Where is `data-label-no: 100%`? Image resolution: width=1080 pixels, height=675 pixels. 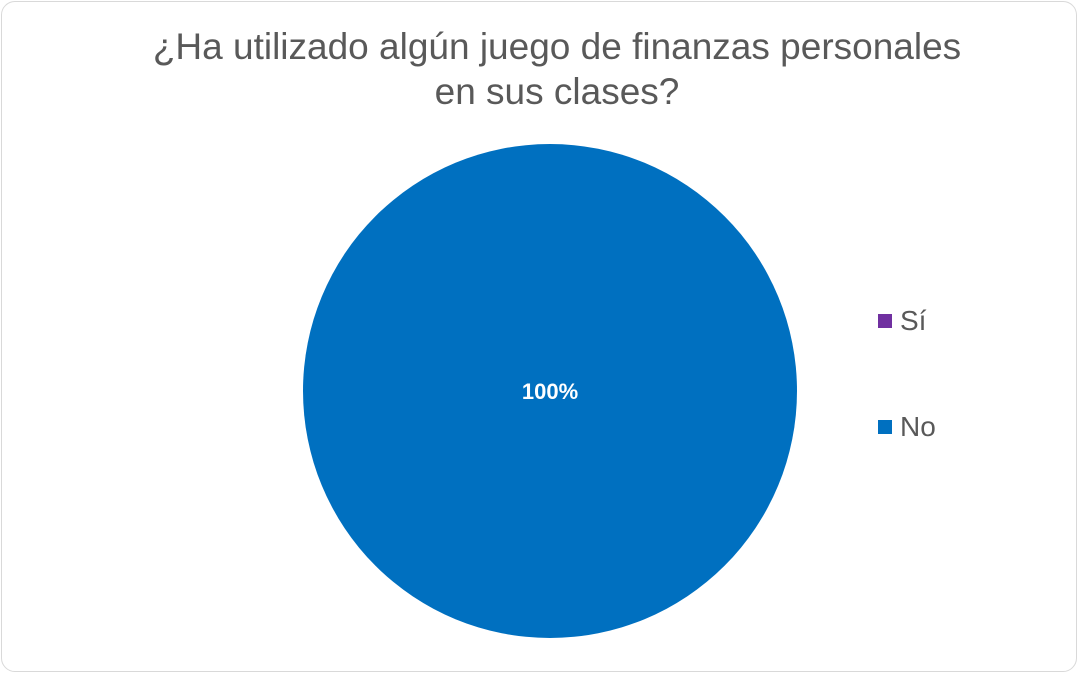 data-label-no: 100% is located at coordinates (550, 391).